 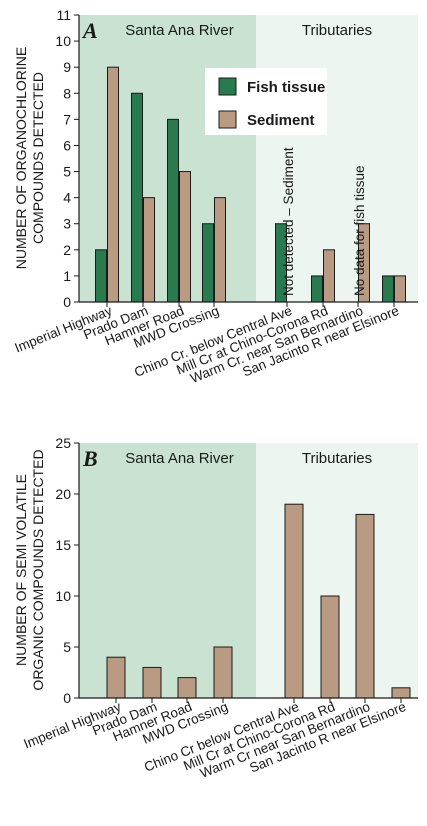 I want to click on panel-letter: A, so click(x=89, y=30).